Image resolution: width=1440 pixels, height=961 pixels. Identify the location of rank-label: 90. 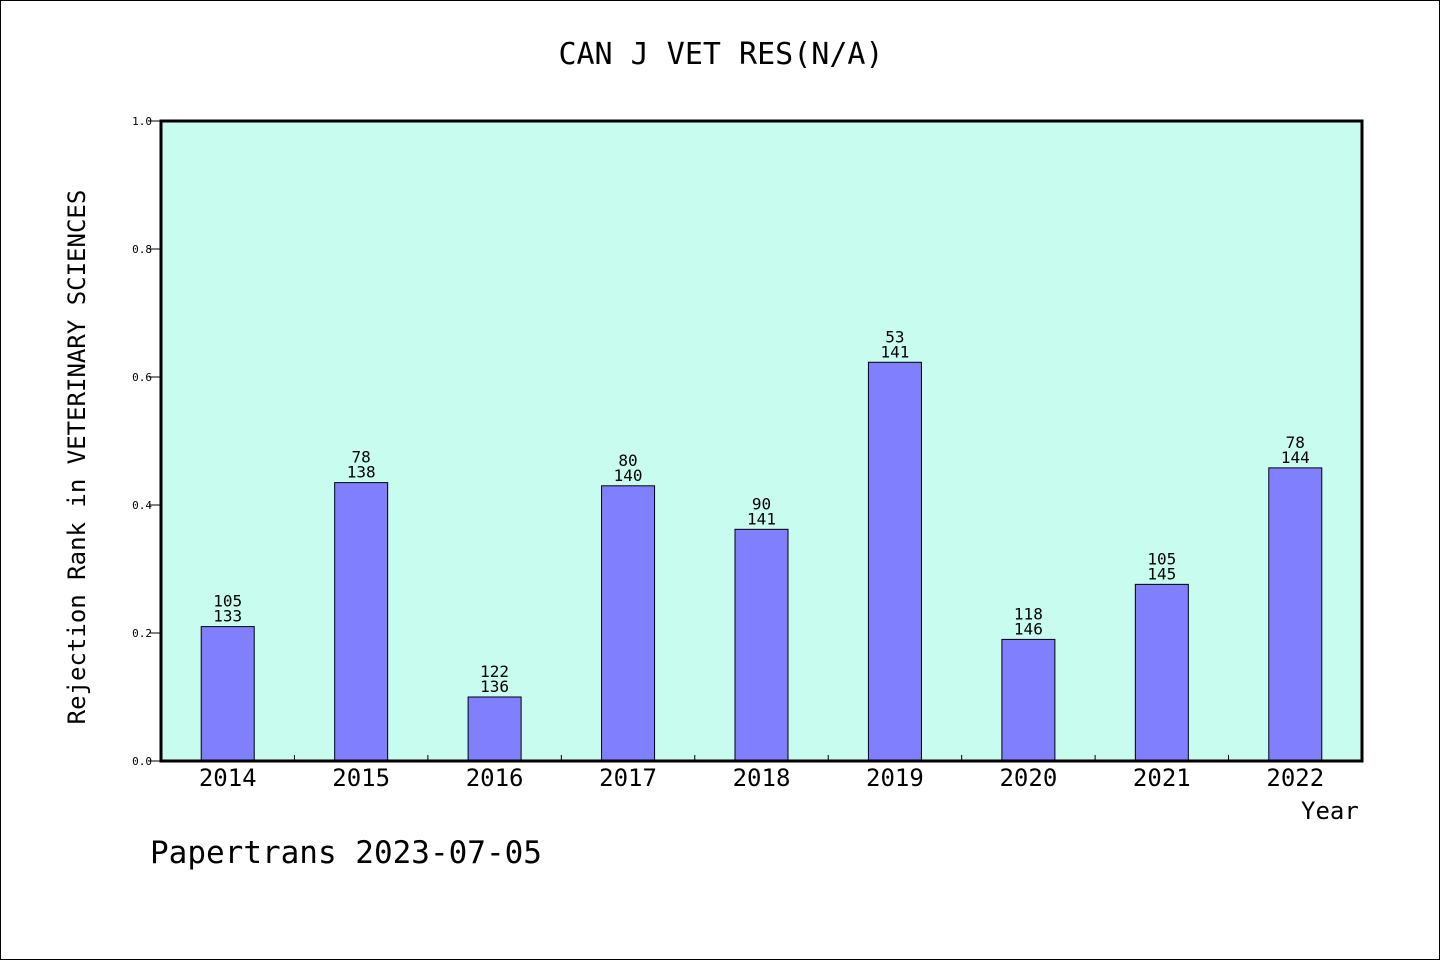
(761, 503).